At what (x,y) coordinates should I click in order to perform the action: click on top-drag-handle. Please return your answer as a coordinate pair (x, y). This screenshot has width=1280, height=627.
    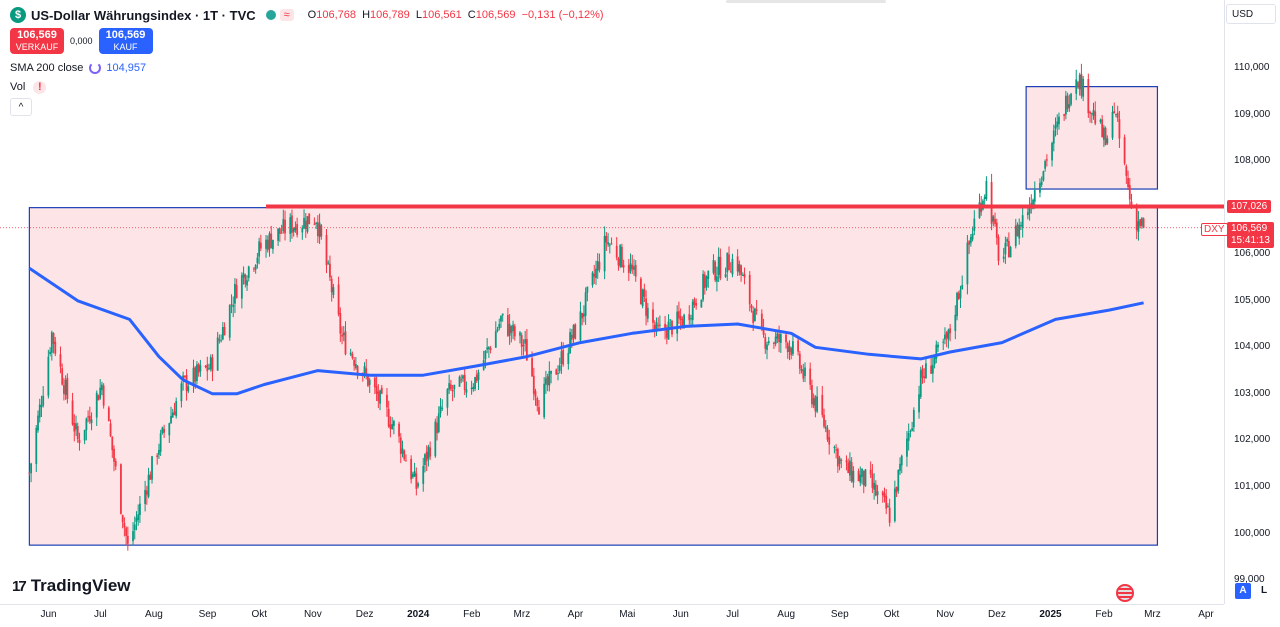
    Looking at the image, I should click on (806, 1).